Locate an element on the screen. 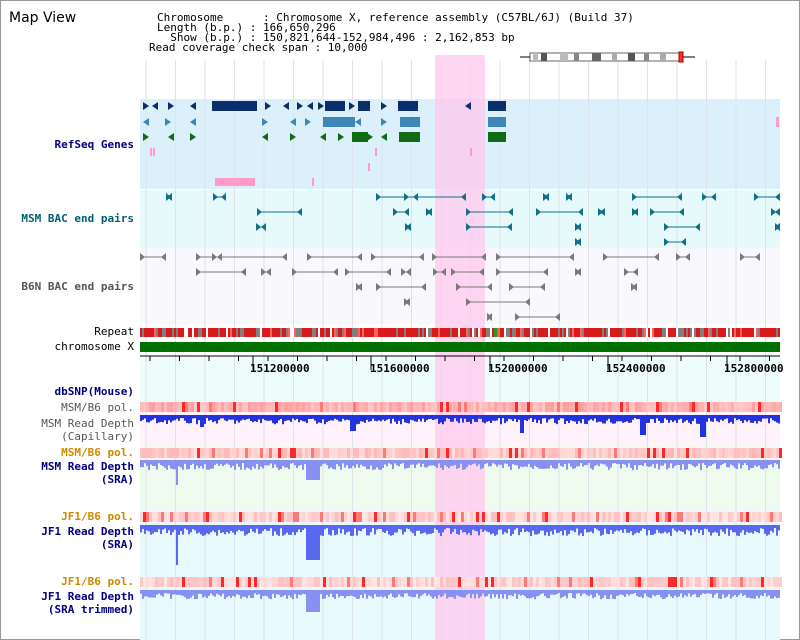 The height and width of the screenshot is (640, 800). gene-pink-mark is located at coordinates (777, 122).